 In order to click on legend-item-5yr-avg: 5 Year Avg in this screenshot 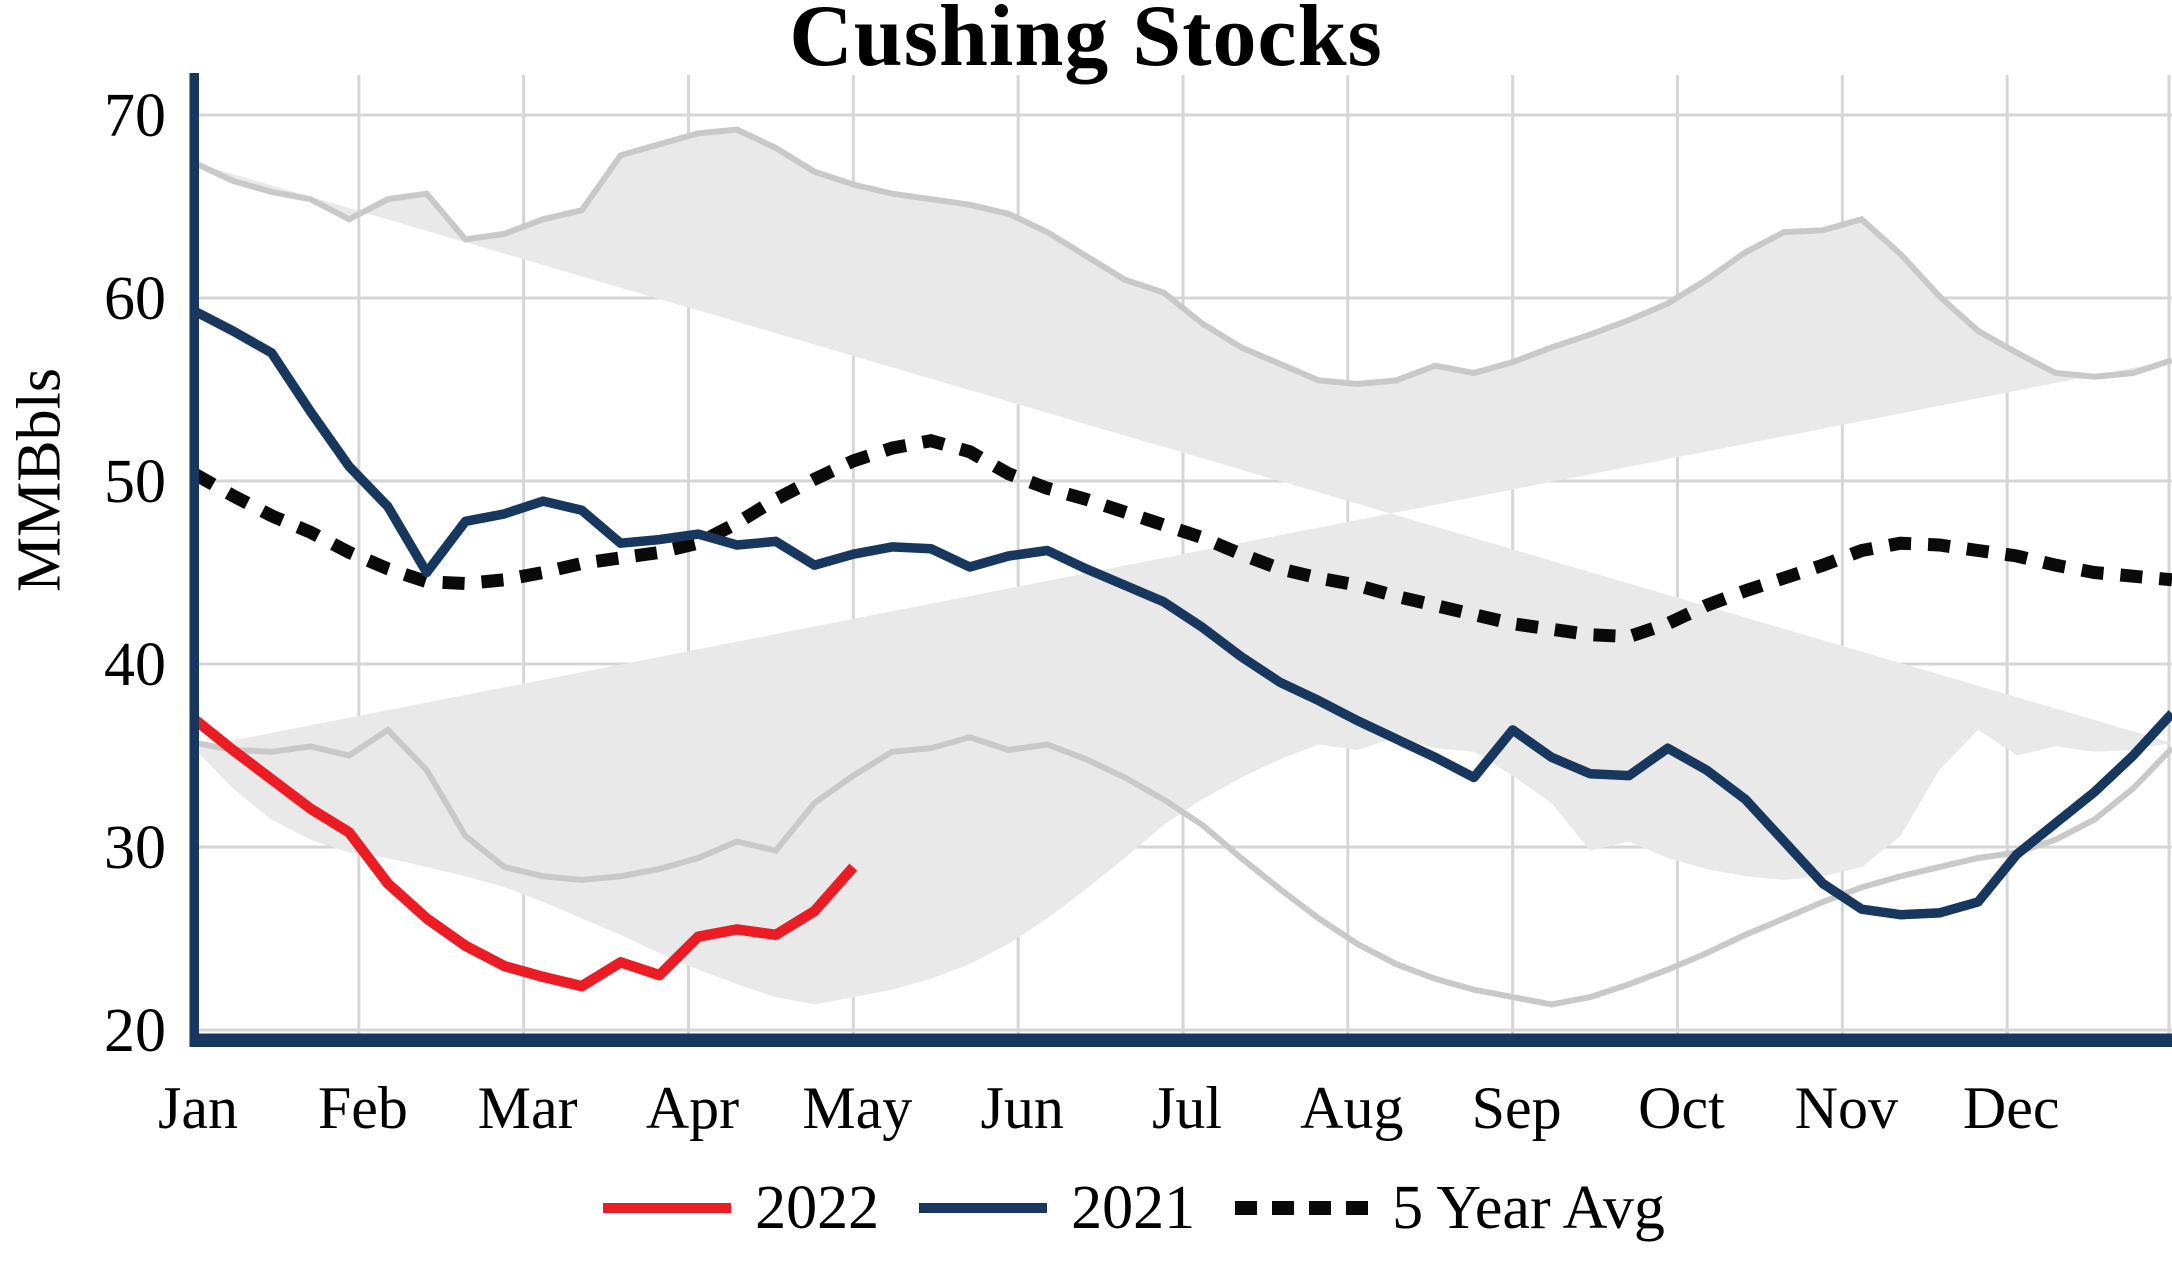, I will do `click(1450, 1208)`.